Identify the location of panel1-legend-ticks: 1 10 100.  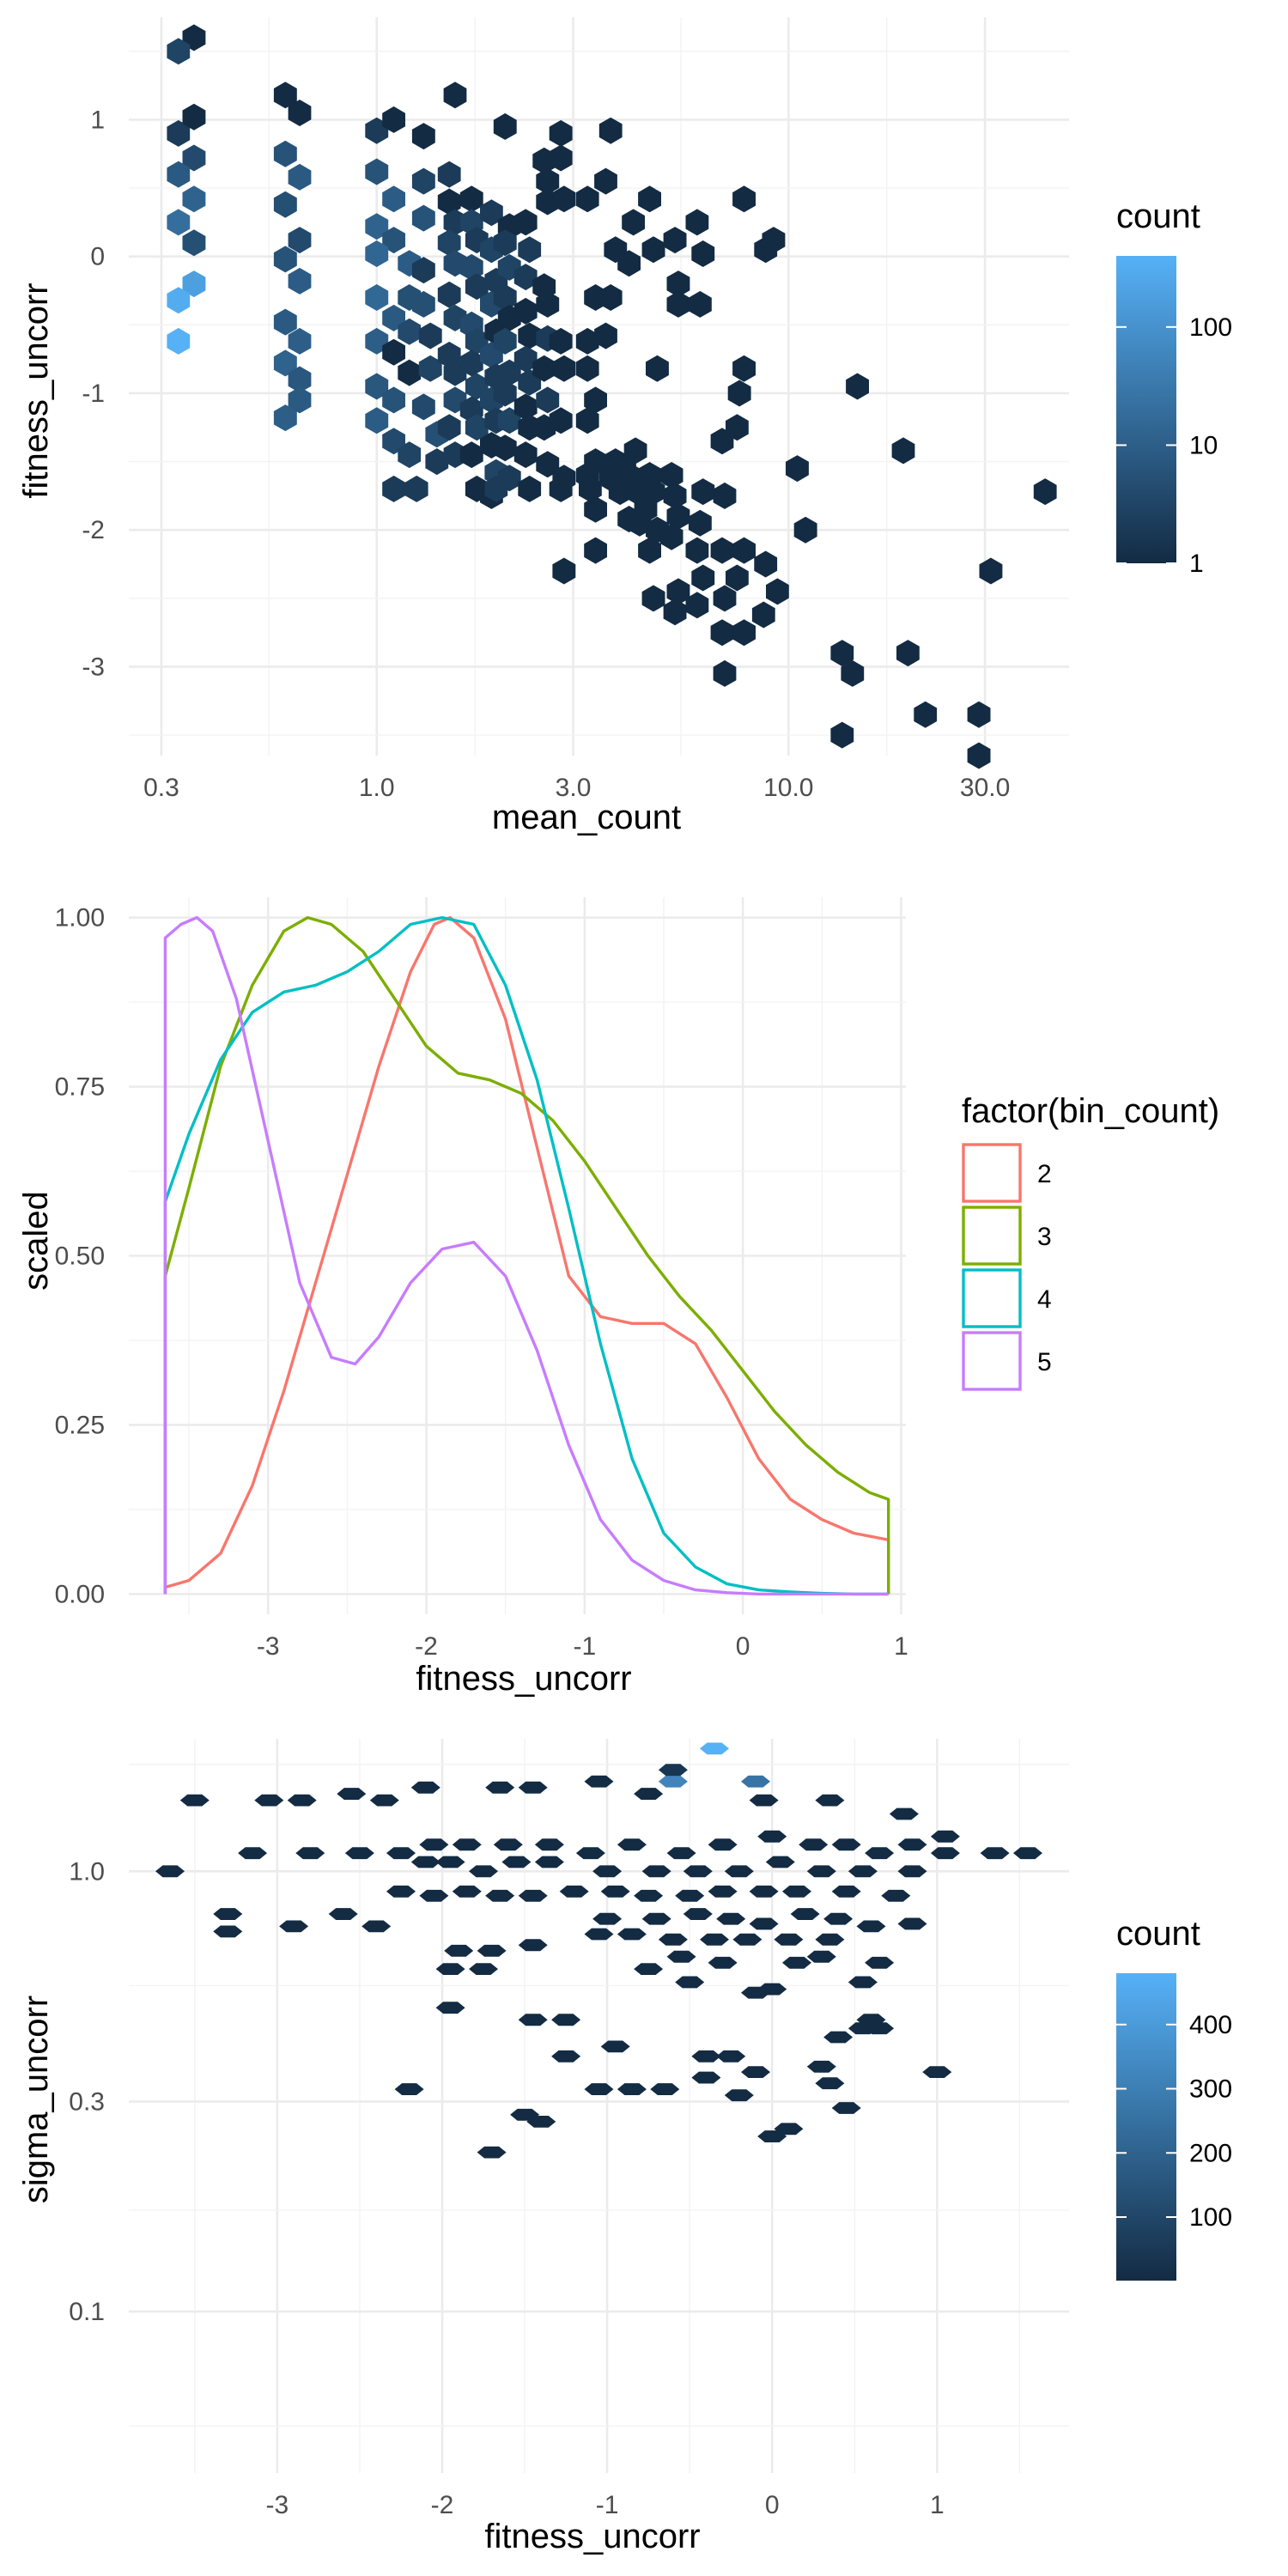
(1174, 446).